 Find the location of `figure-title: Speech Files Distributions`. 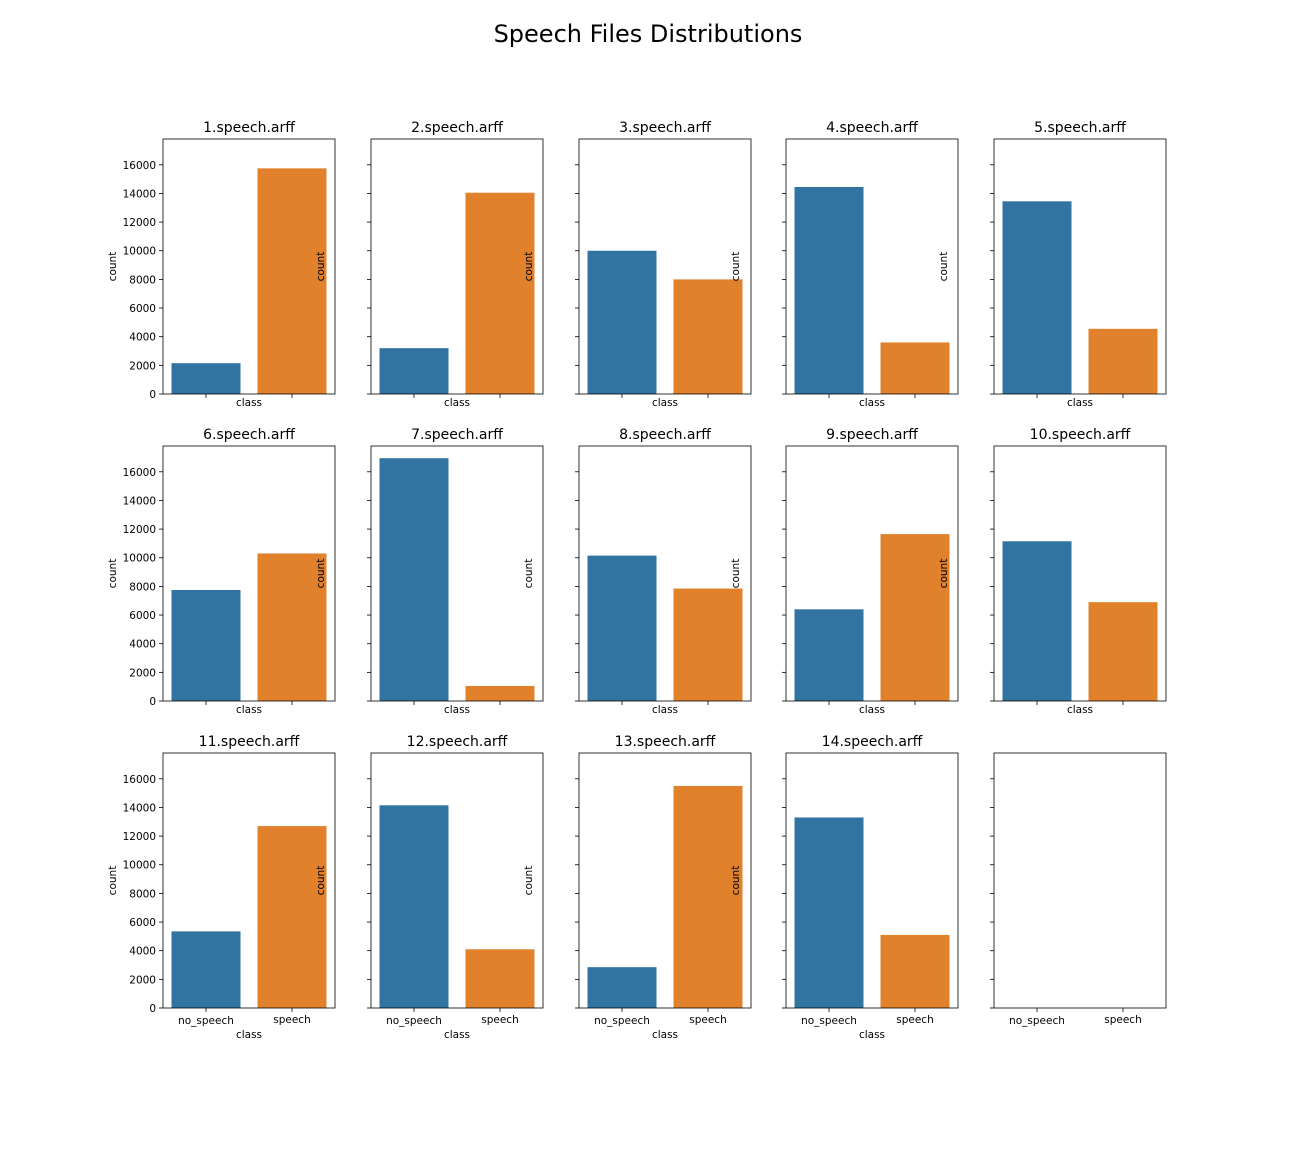

figure-title: Speech Files Distributions is located at coordinates (648, 34).